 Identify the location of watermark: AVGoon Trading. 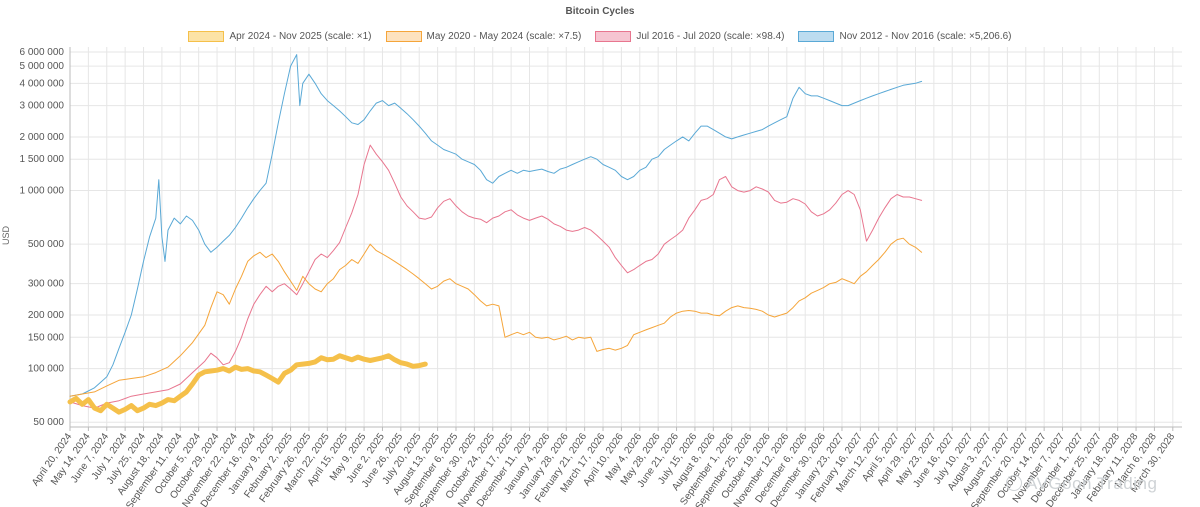
(1081, 484).